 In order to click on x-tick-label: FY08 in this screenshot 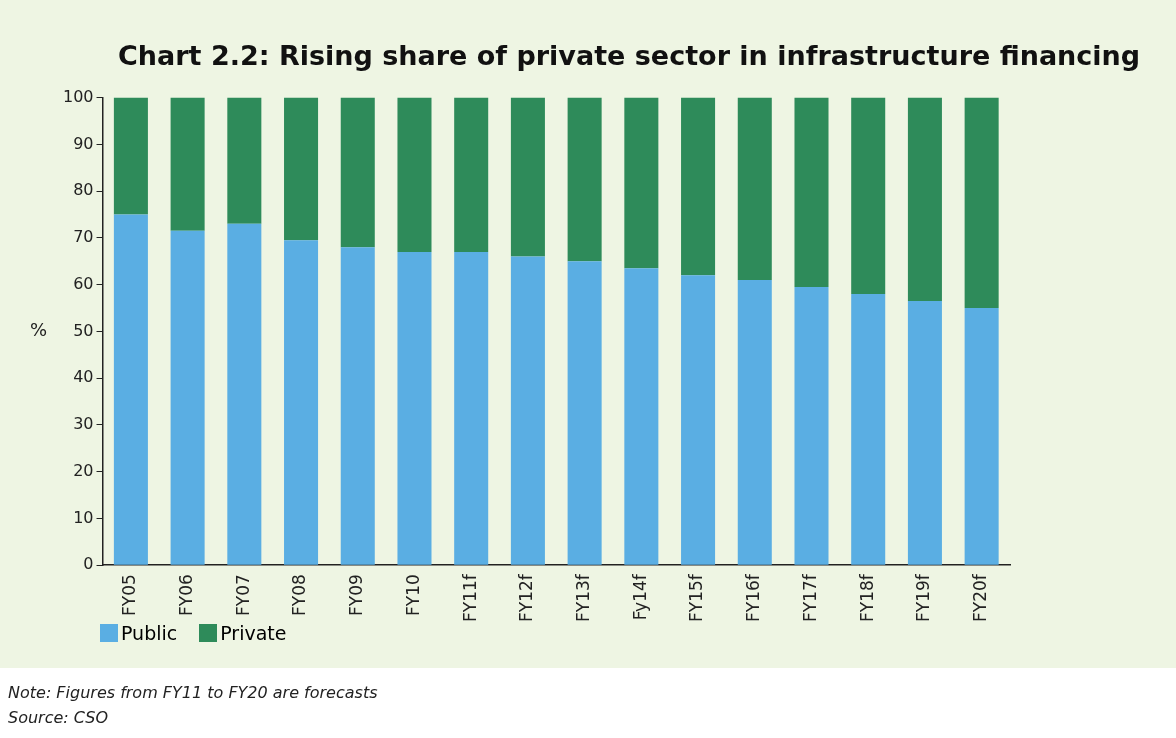, I will do `click(299, 595)`.